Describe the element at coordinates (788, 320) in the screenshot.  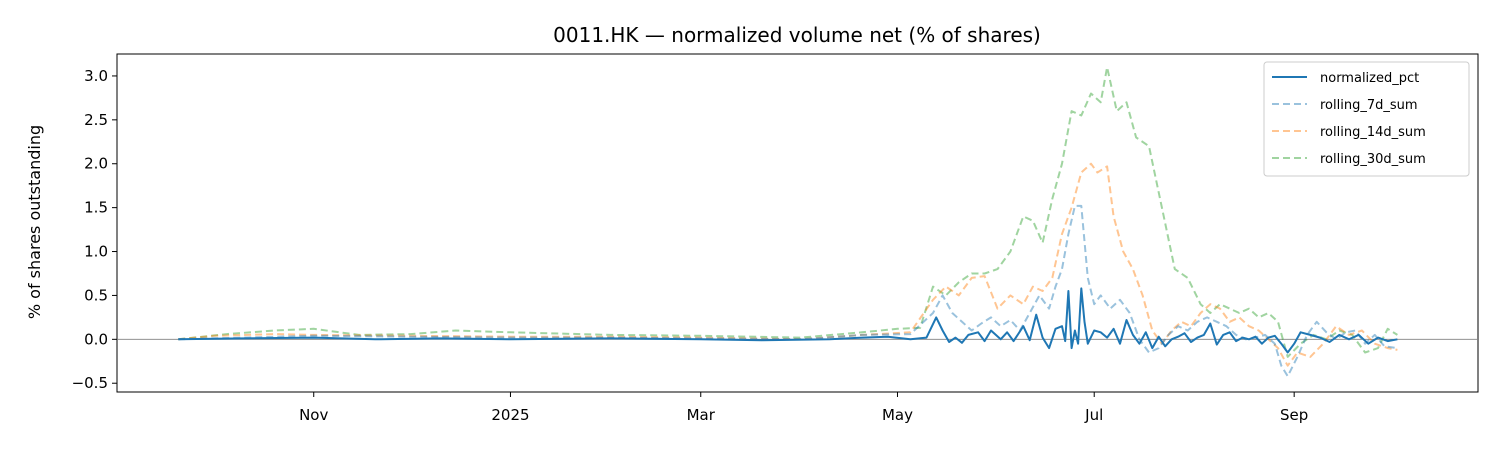
I see `series-line-normalized-pct` at that location.